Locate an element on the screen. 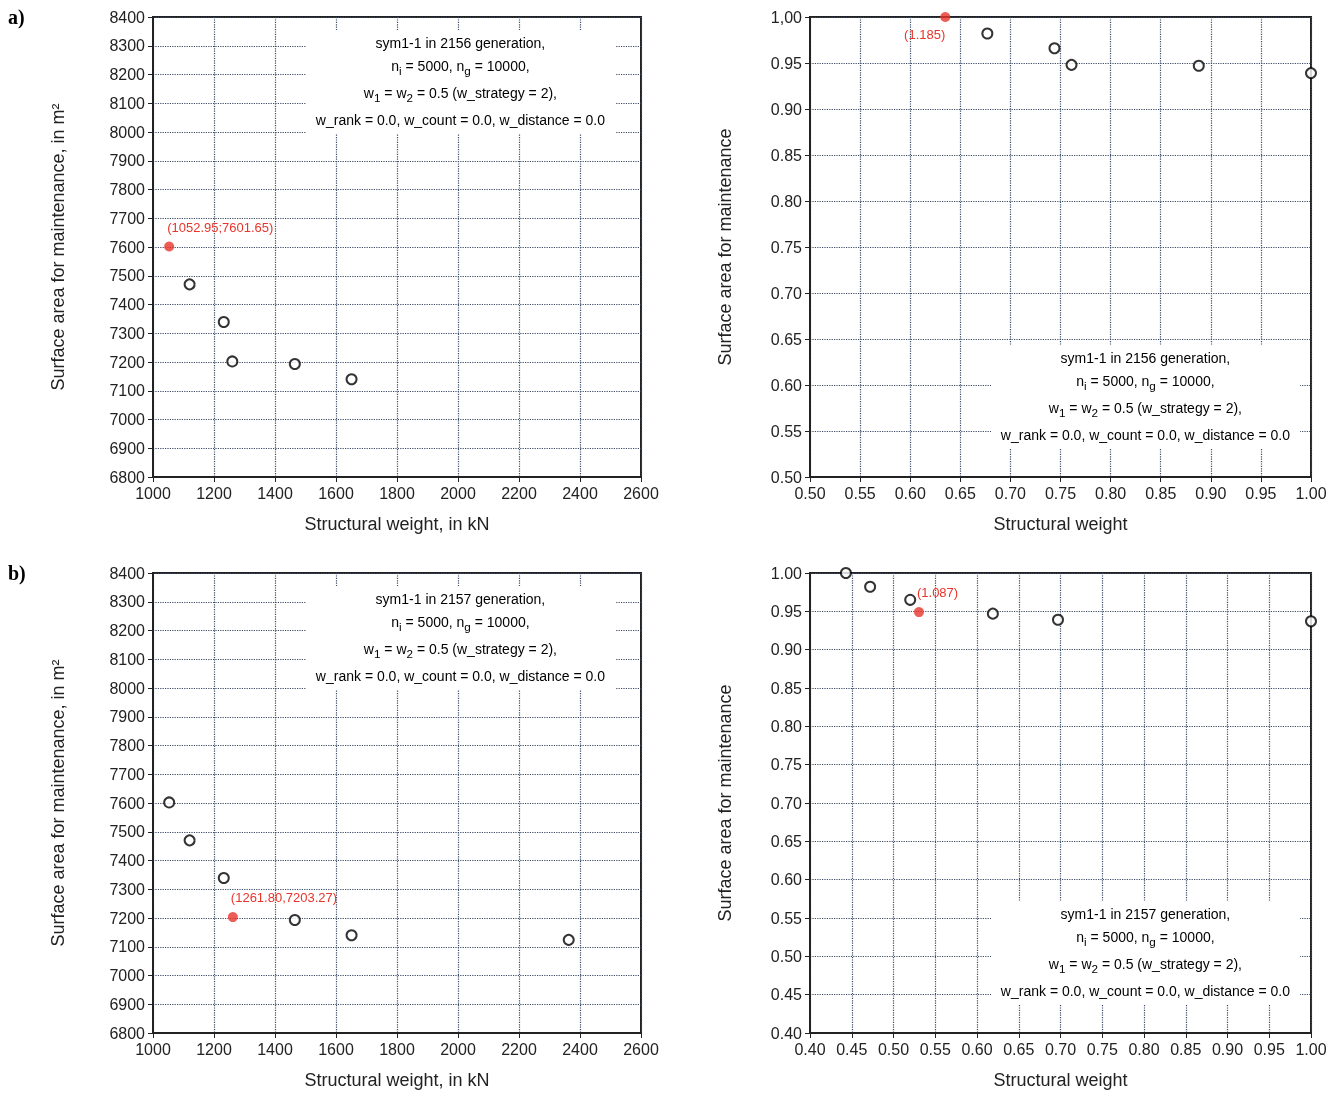 This screenshot has width=1340, height=1113. x-tick-label: 1000 is located at coordinates (153, 1049).